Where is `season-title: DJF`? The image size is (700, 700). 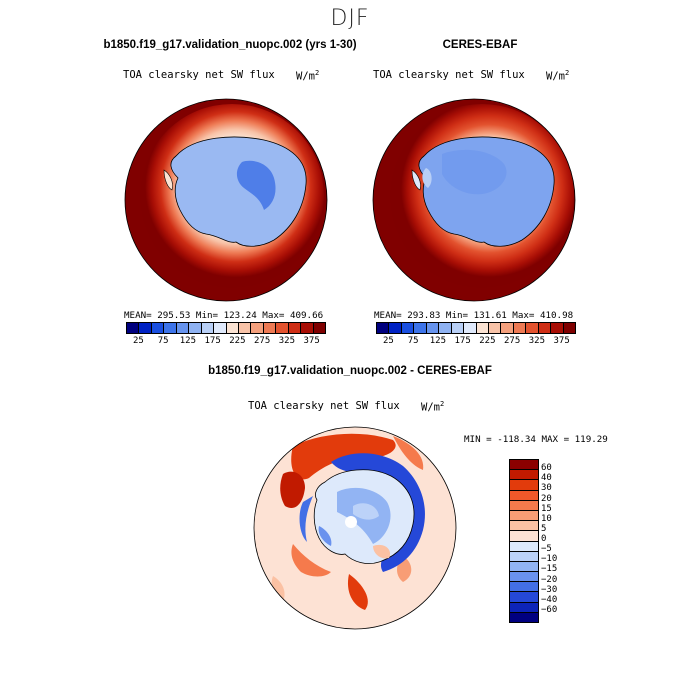
season-title: DJF is located at coordinates (350, 18).